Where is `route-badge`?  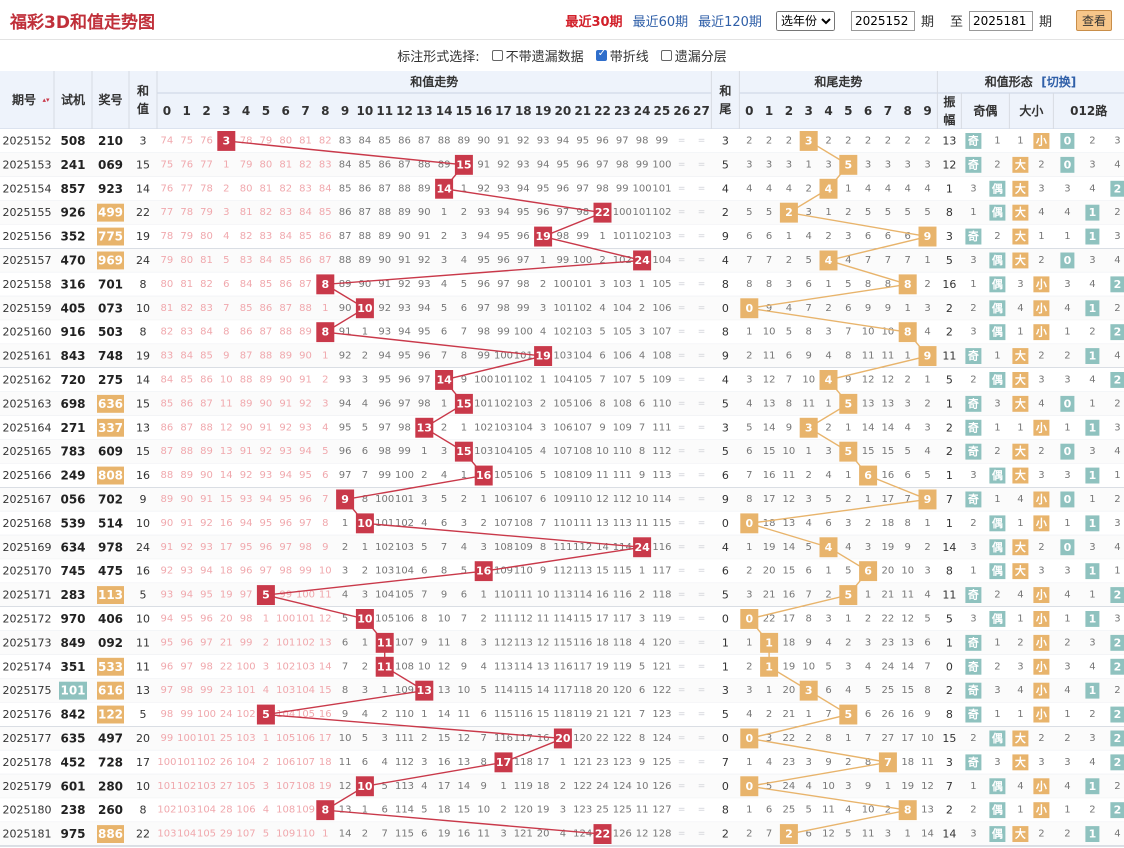
route-badge is located at coordinates (1117, 666).